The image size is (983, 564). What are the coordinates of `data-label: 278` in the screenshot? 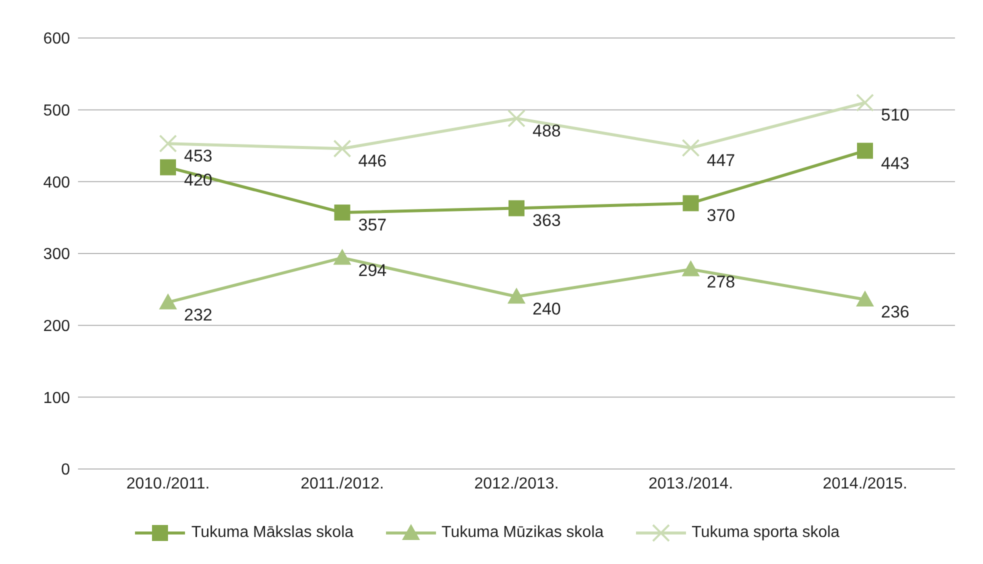 It's located at (721, 282).